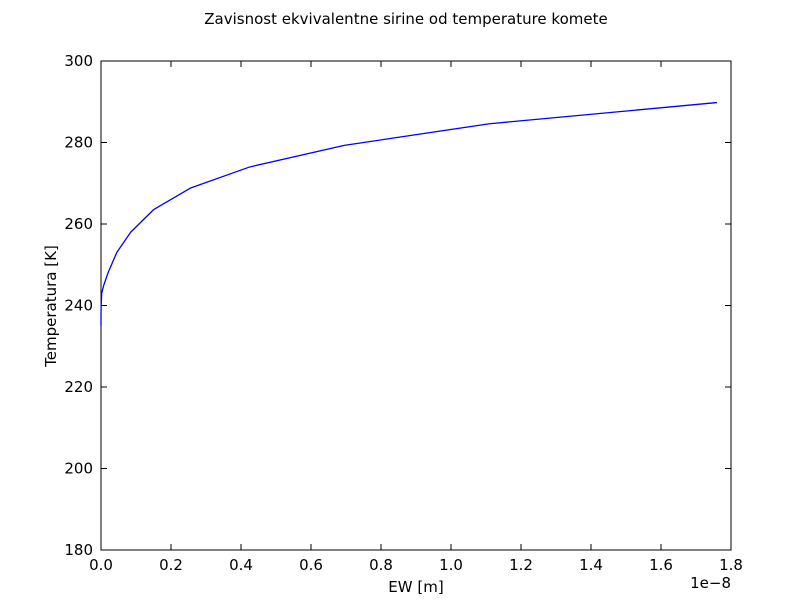 The image size is (812, 612). What do you see at coordinates (78, 469) in the screenshot?
I see `y-tick-label: 200` at bounding box center [78, 469].